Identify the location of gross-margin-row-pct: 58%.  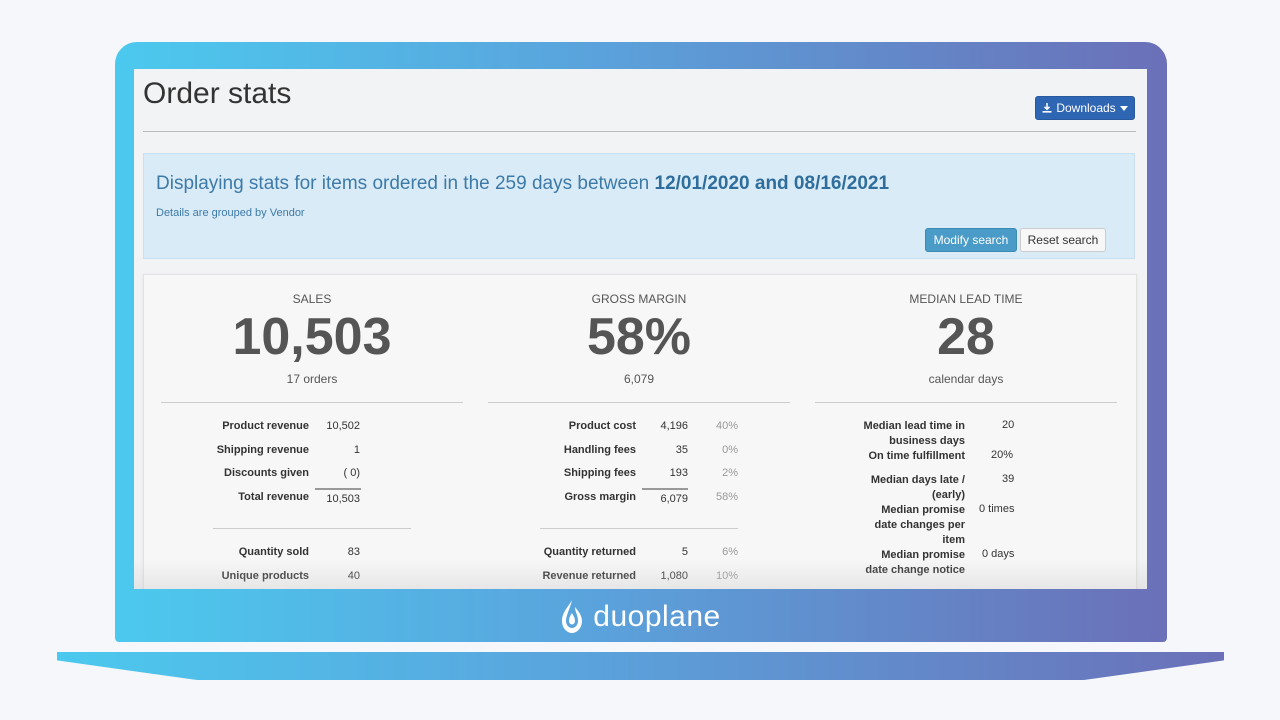
(726, 497).